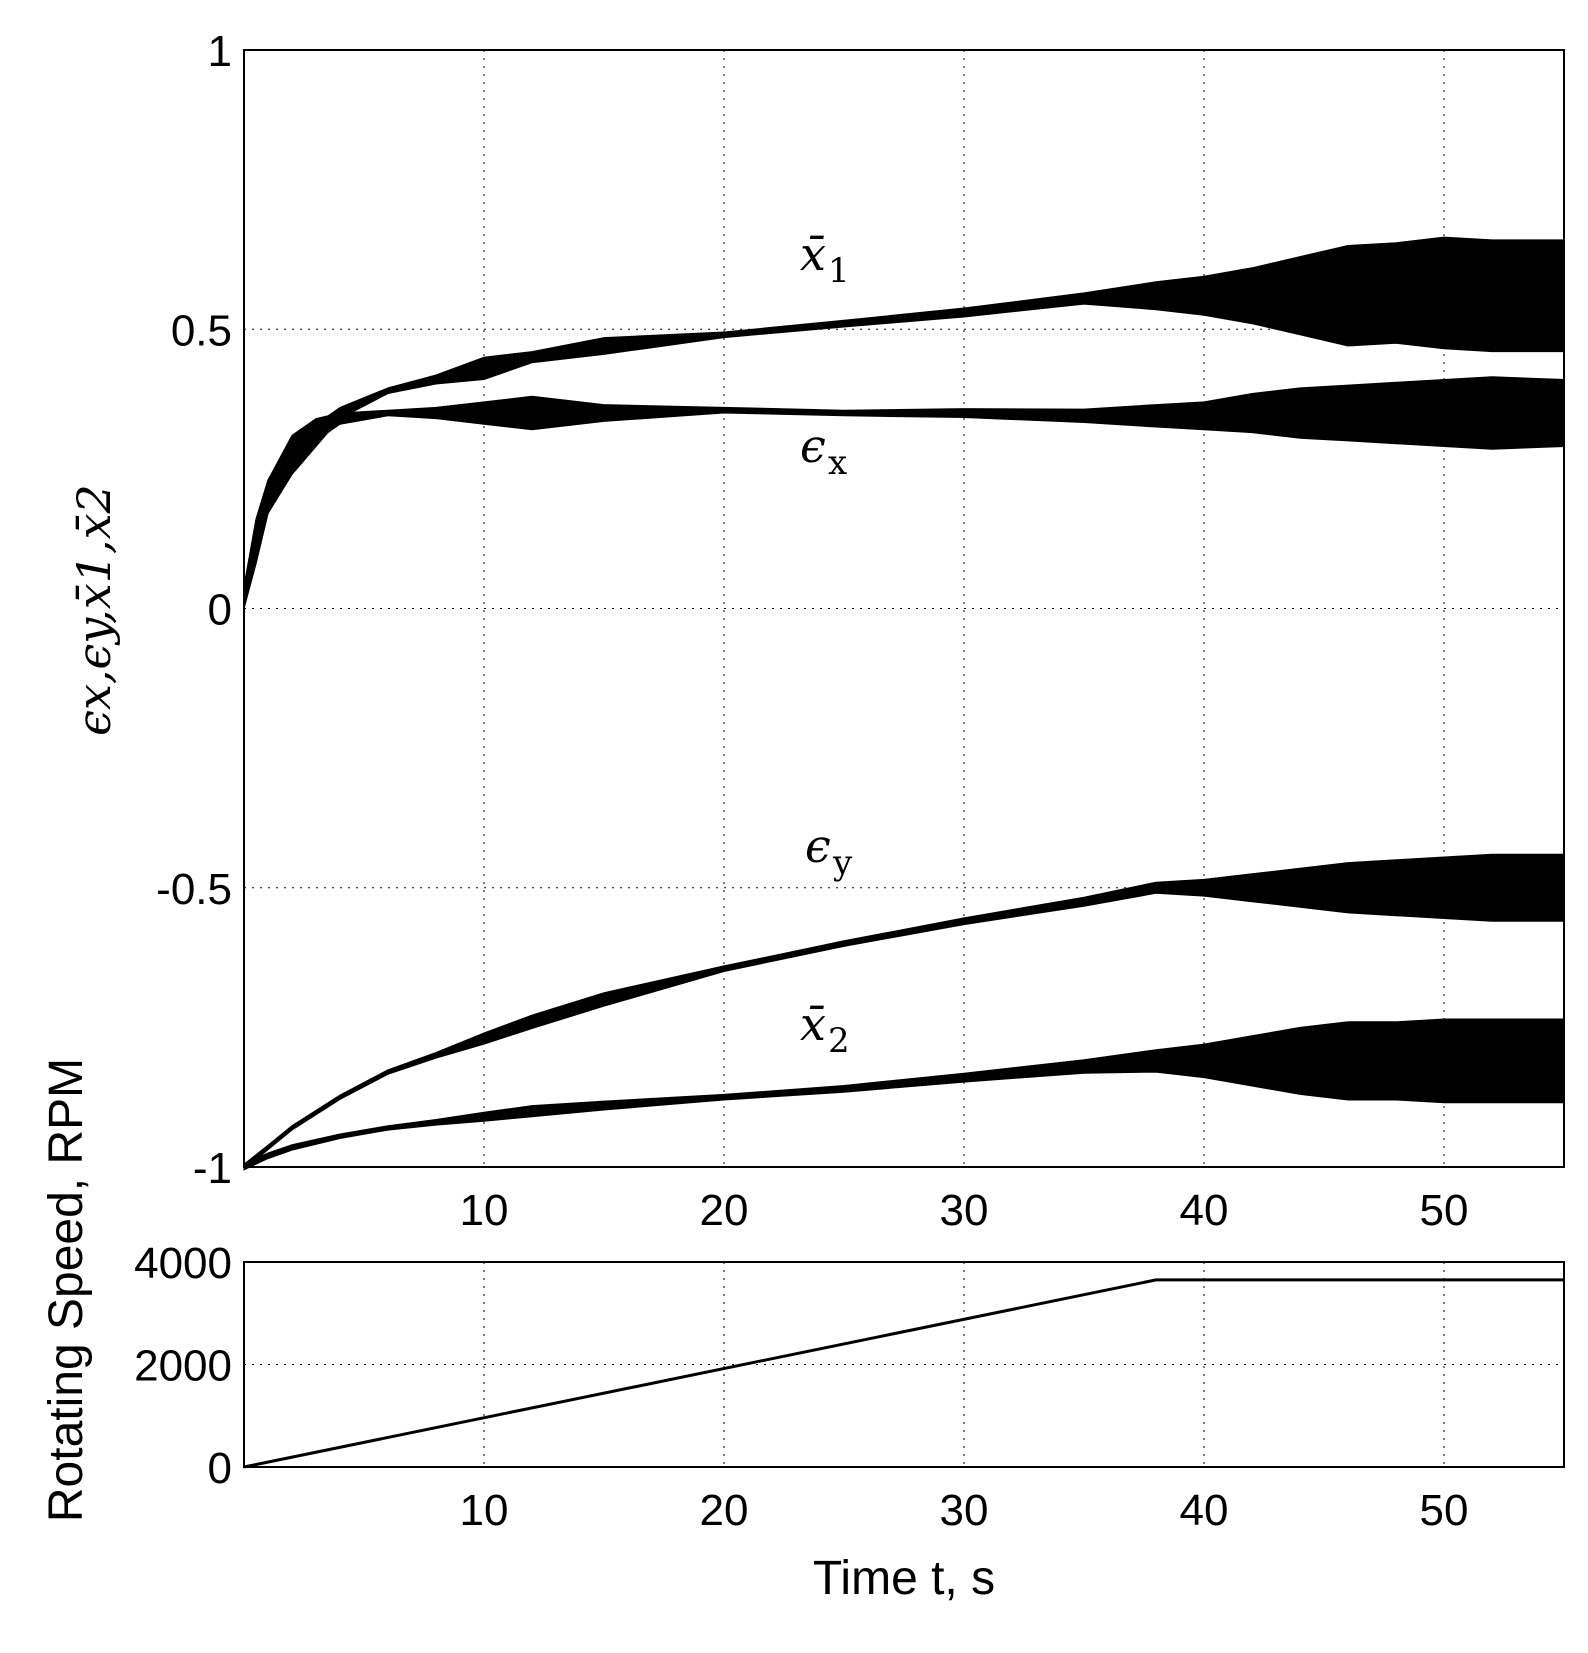  Describe the element at coordinates (484, 1210) in the screenshot. I see `top-x-tick-label: 10` at that location.